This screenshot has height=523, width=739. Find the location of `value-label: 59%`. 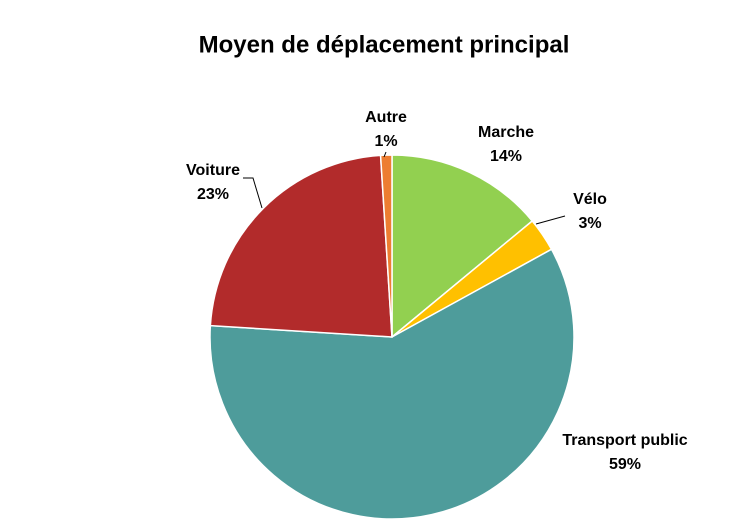

value-label: 59% is located at coordinates (625, 464).